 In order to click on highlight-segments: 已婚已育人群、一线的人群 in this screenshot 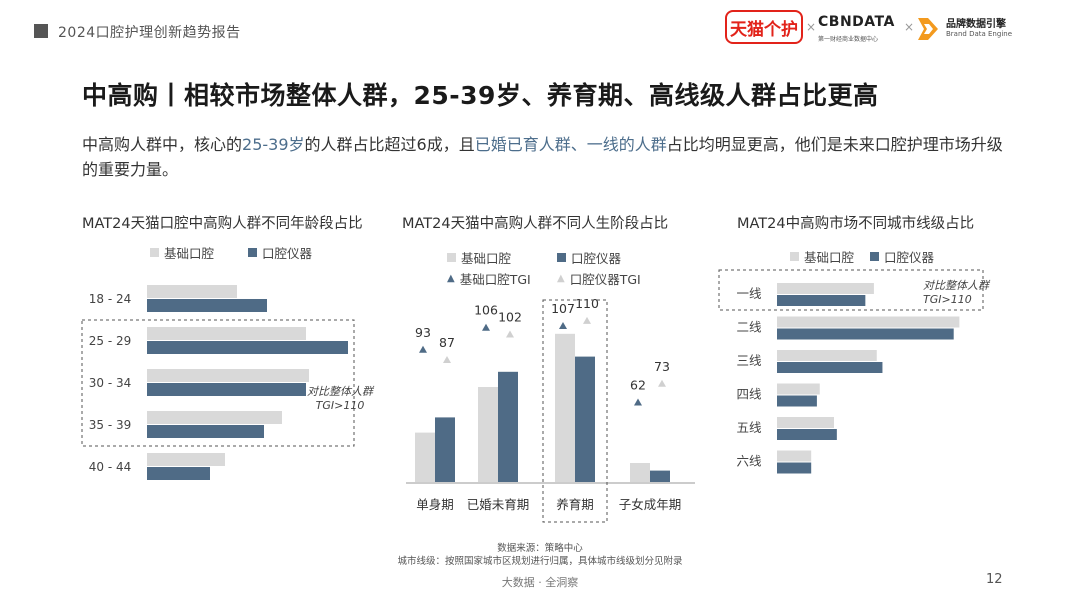, I will do `click(570, 144)`.